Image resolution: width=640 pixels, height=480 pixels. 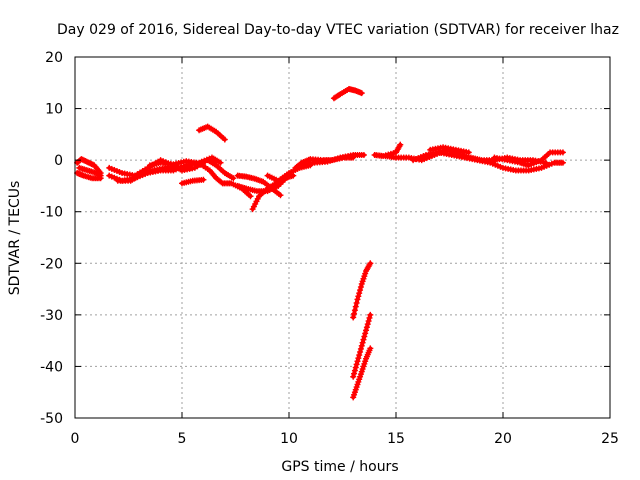 What do you see at coordinates (75, 439) in the screenshot?
I see `x-tick-label: 0` at bounding box center [75, 439].